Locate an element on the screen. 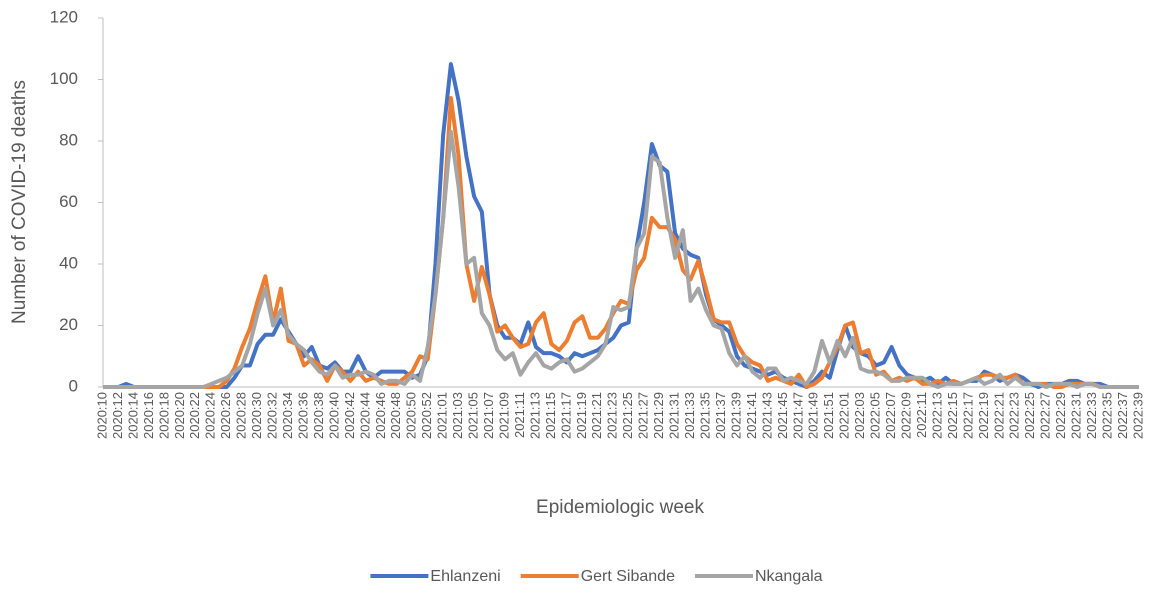  legend-label: Ehlanzeni is located at coordinates (465, 576).